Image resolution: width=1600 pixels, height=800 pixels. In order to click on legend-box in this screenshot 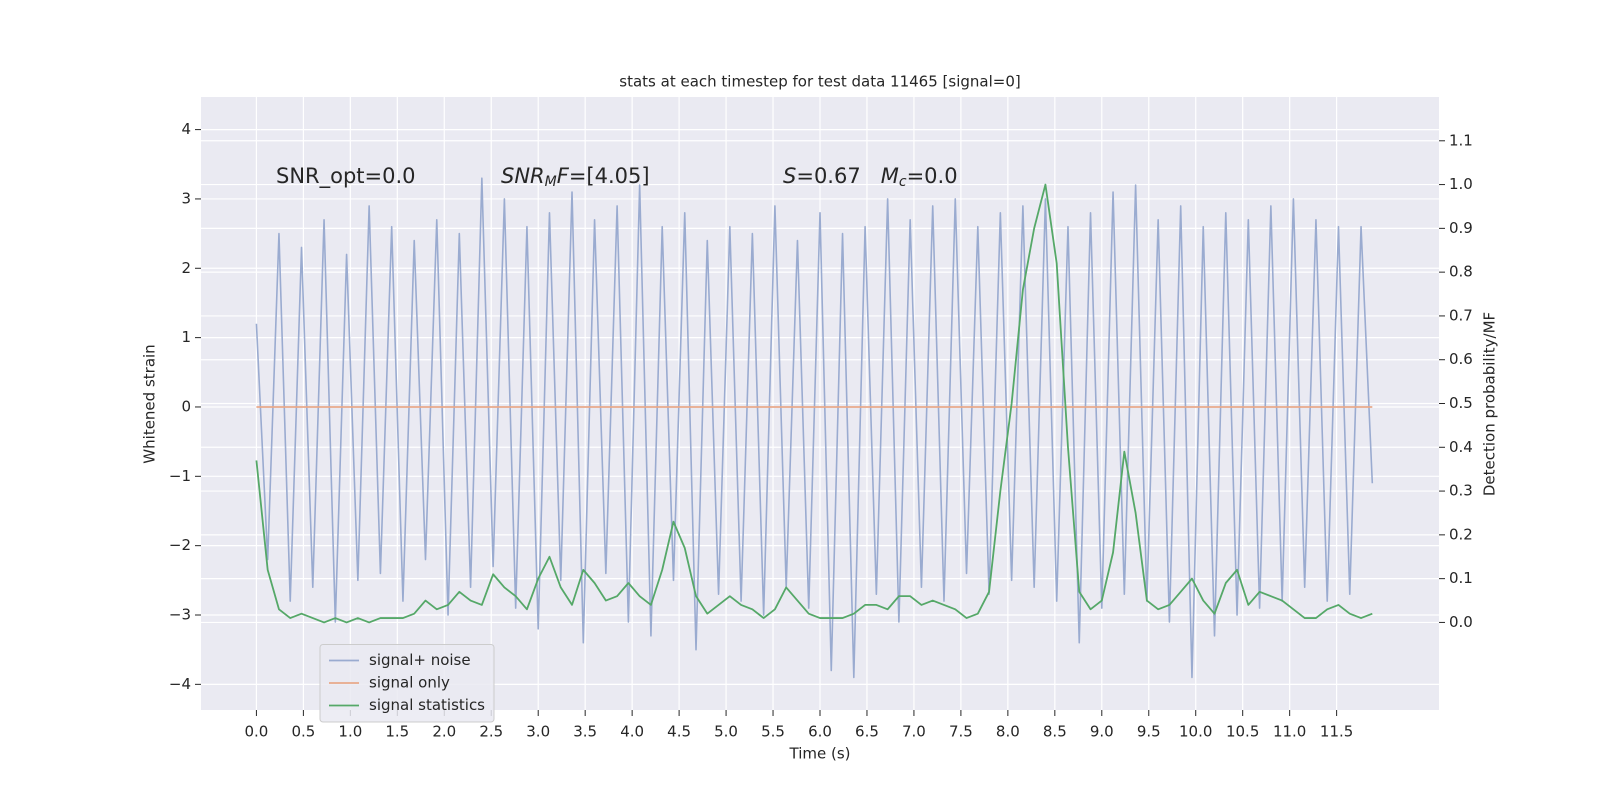, I will do `click(407, 683)`.